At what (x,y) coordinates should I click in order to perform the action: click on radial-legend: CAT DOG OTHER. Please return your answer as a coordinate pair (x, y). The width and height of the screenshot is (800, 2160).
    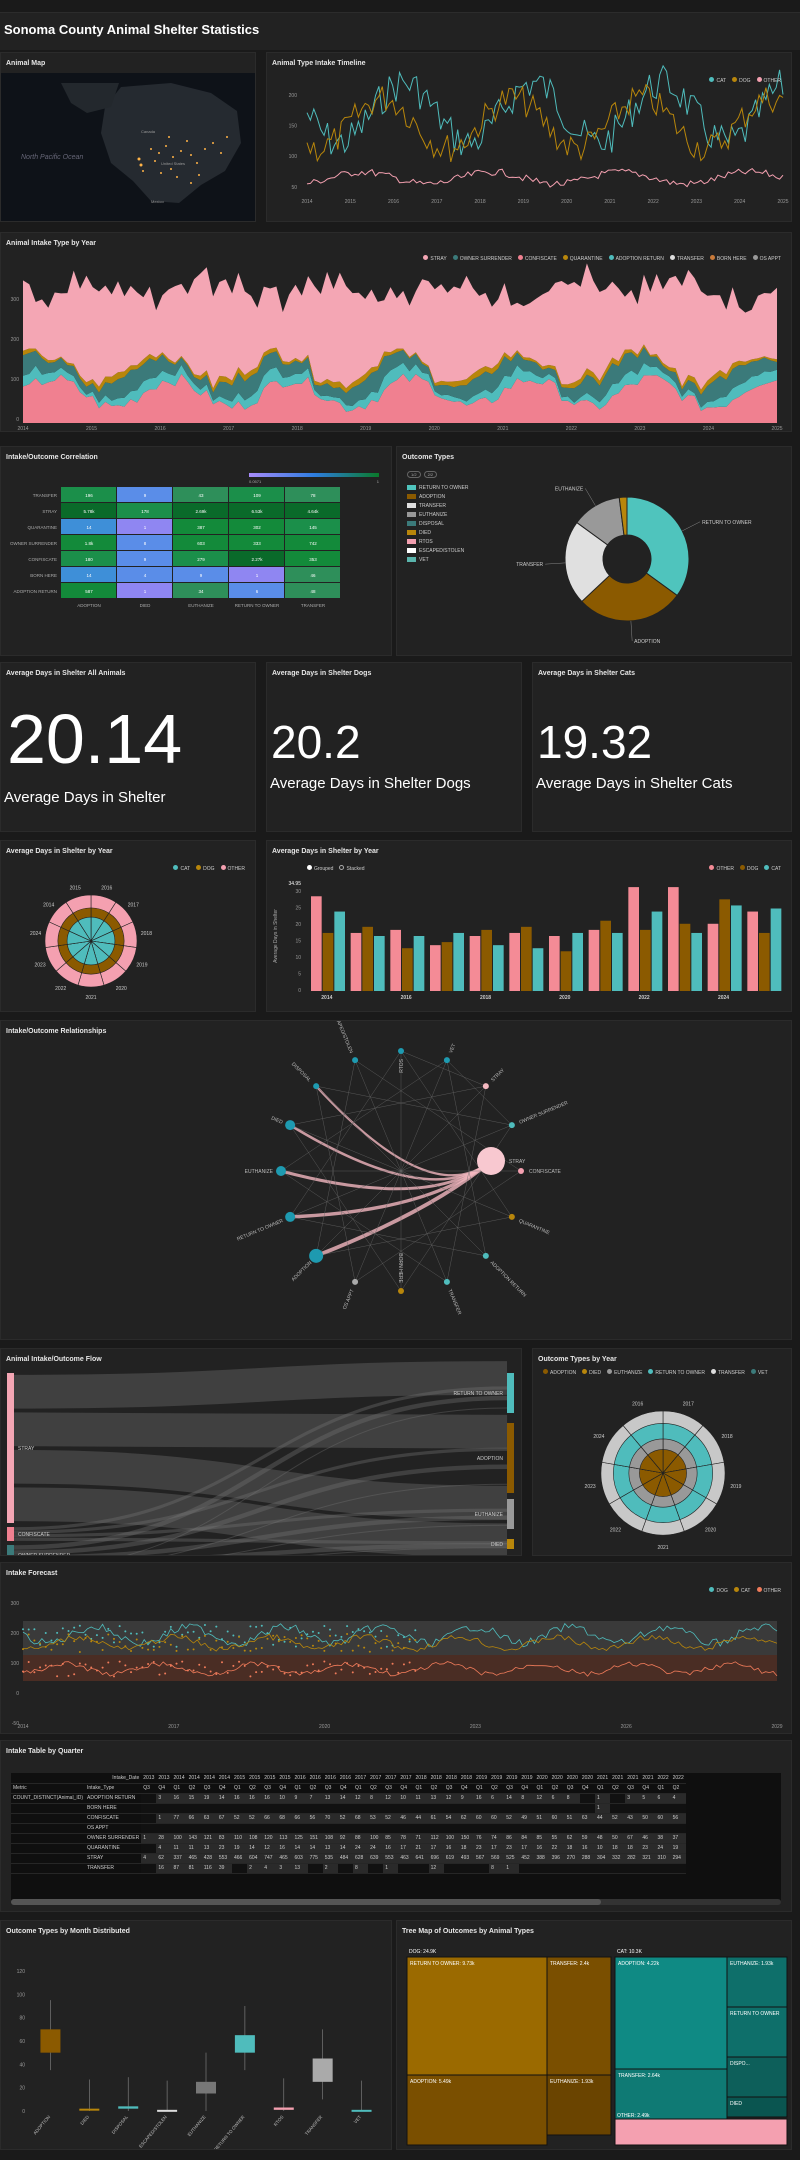
    Looking at the image, I should click on (209, 868).